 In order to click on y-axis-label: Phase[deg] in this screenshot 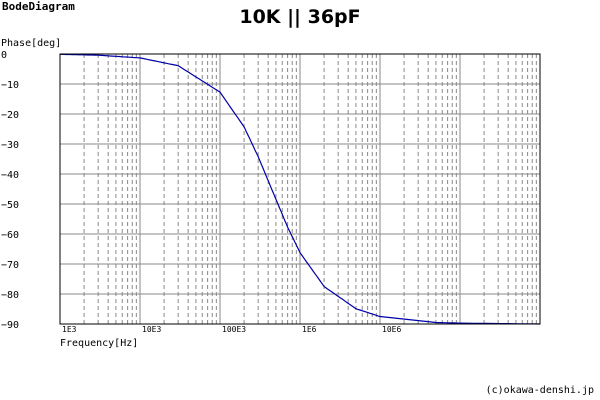, I will do `click(31, 43)`.